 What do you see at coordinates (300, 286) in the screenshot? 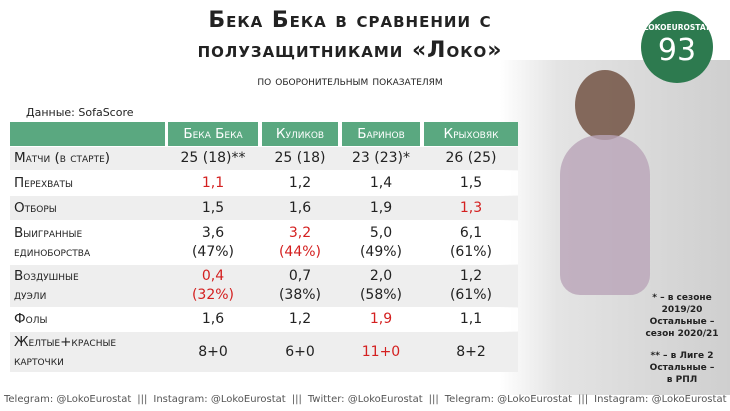
I see `value-cell: 0,7 (38%)` at bounding box center [300, 286].